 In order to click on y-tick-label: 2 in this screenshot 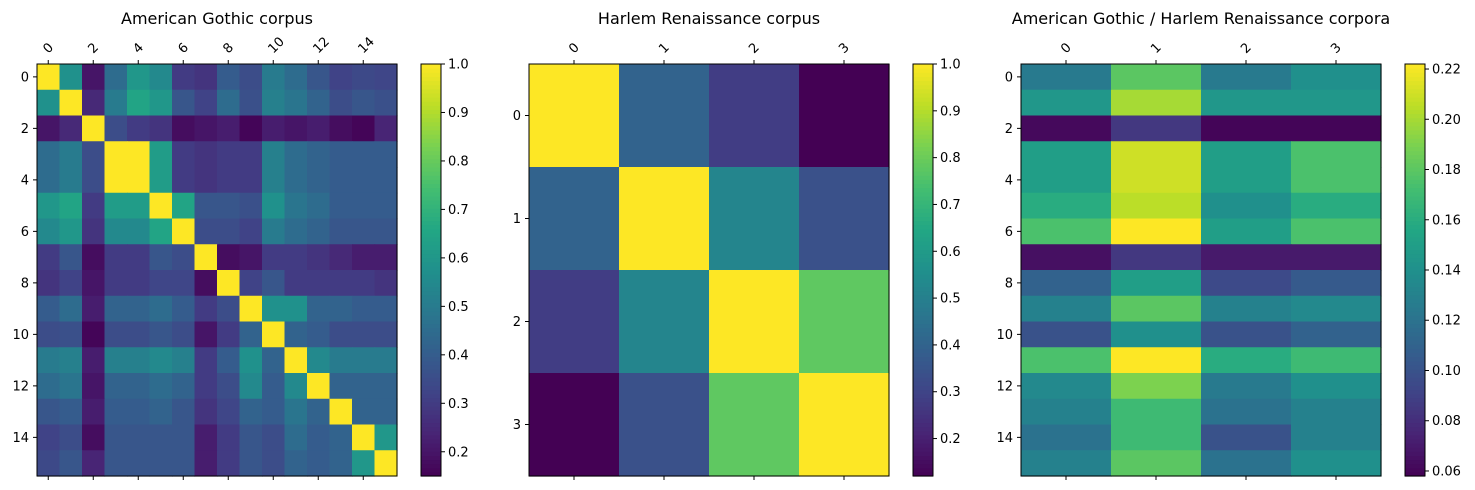, I will do `click(1009, 129)`.